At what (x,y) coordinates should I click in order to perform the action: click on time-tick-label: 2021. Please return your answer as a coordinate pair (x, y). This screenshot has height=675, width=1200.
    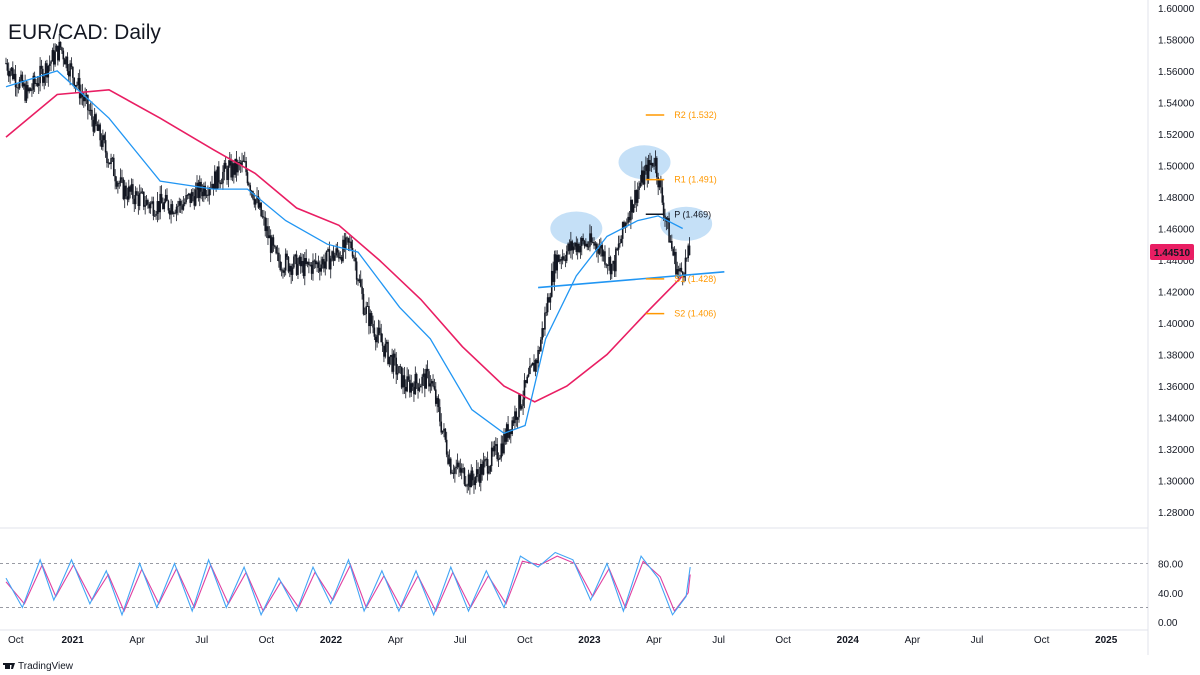
    Looking at the image, I should click on (72, 640).